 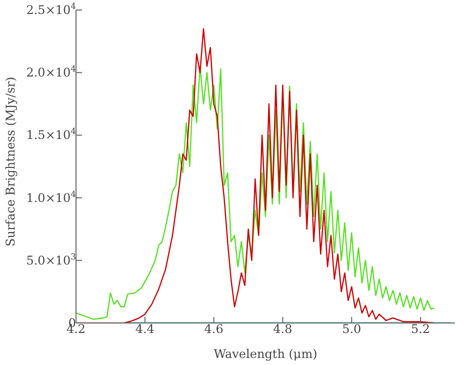 What do you see at coordinates (51, 72) in the screenshot?
I see `y-tick-label: 2.0×10$^{4}$` at bounding box center [51, 72].